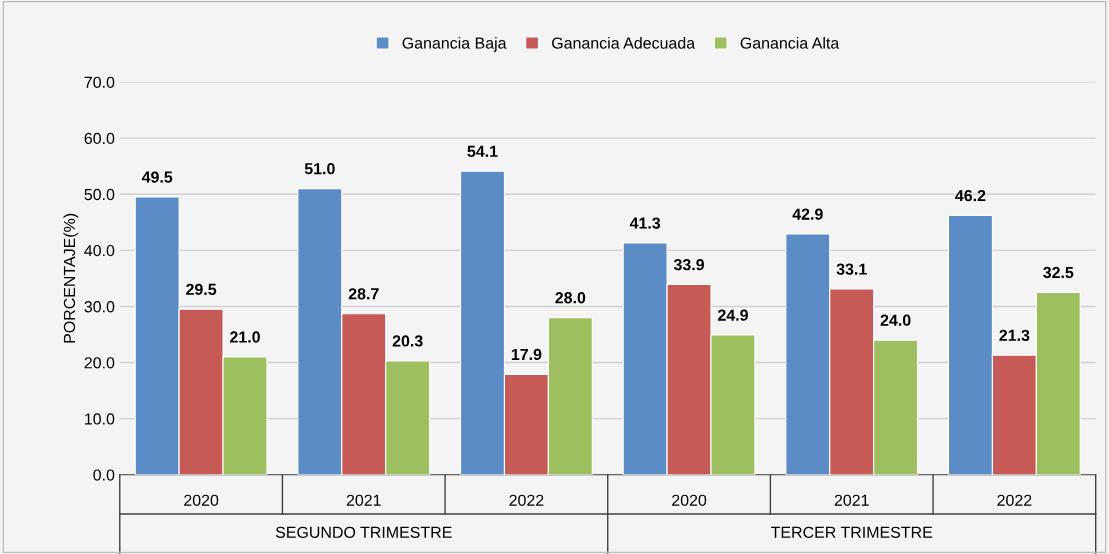 The height and width of the screenshot is (554, 1109). Describe the element at coordinates (851, 269) in the screenshot. I see `data-label: 33.1` at that location.